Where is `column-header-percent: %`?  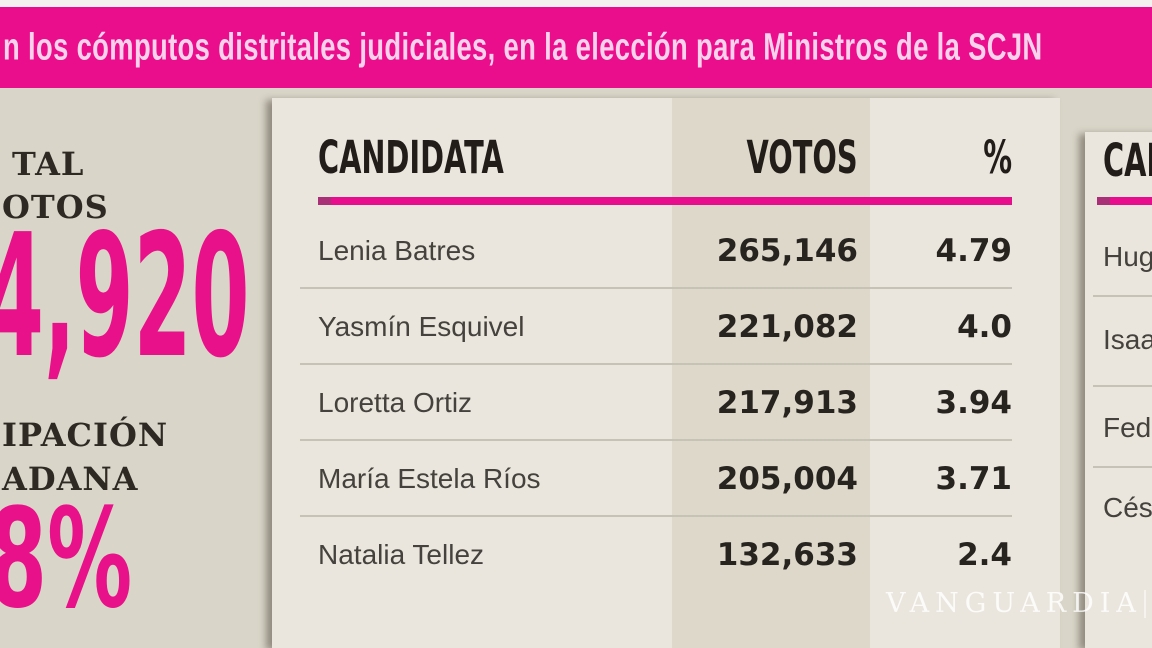 column-header-percent: % is located at coordinates (997, 157).